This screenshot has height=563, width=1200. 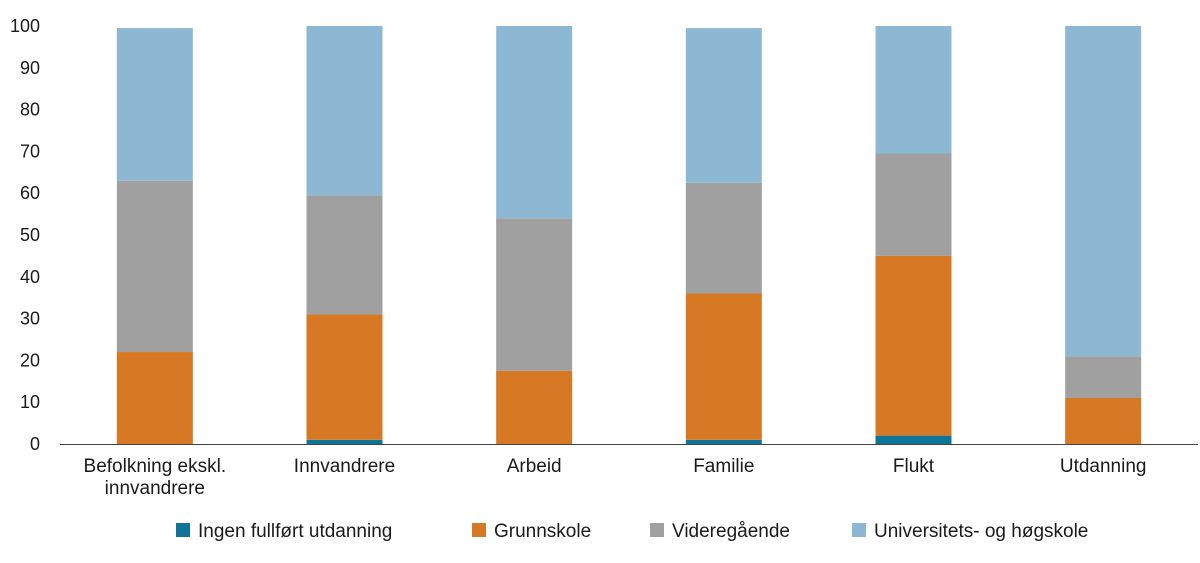 I want to click on x-category-label: Familie, so click(x=723, y=466).